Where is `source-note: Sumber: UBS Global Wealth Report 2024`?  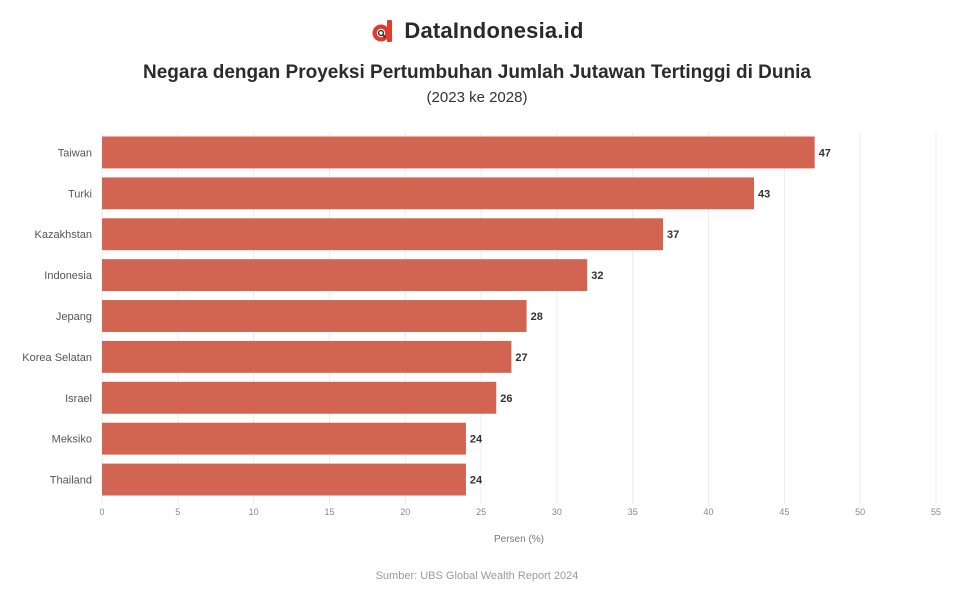
source-note: Sumber: UBS Global Wealth Report 2024 is located at coordinates (477, 576).